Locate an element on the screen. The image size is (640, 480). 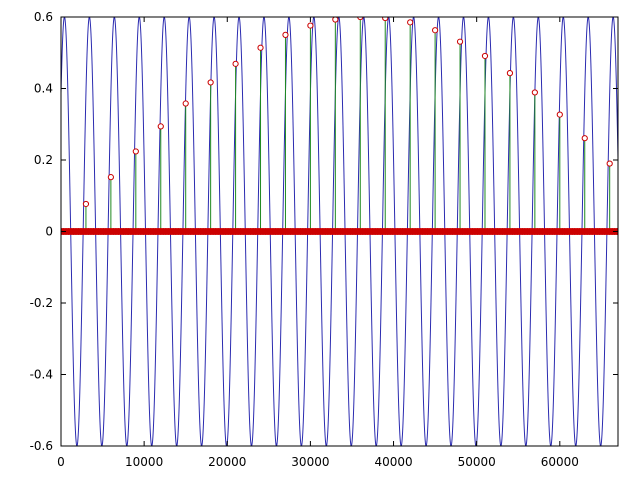
x-tick-label: 30000 is located at coordinates (310, 462).